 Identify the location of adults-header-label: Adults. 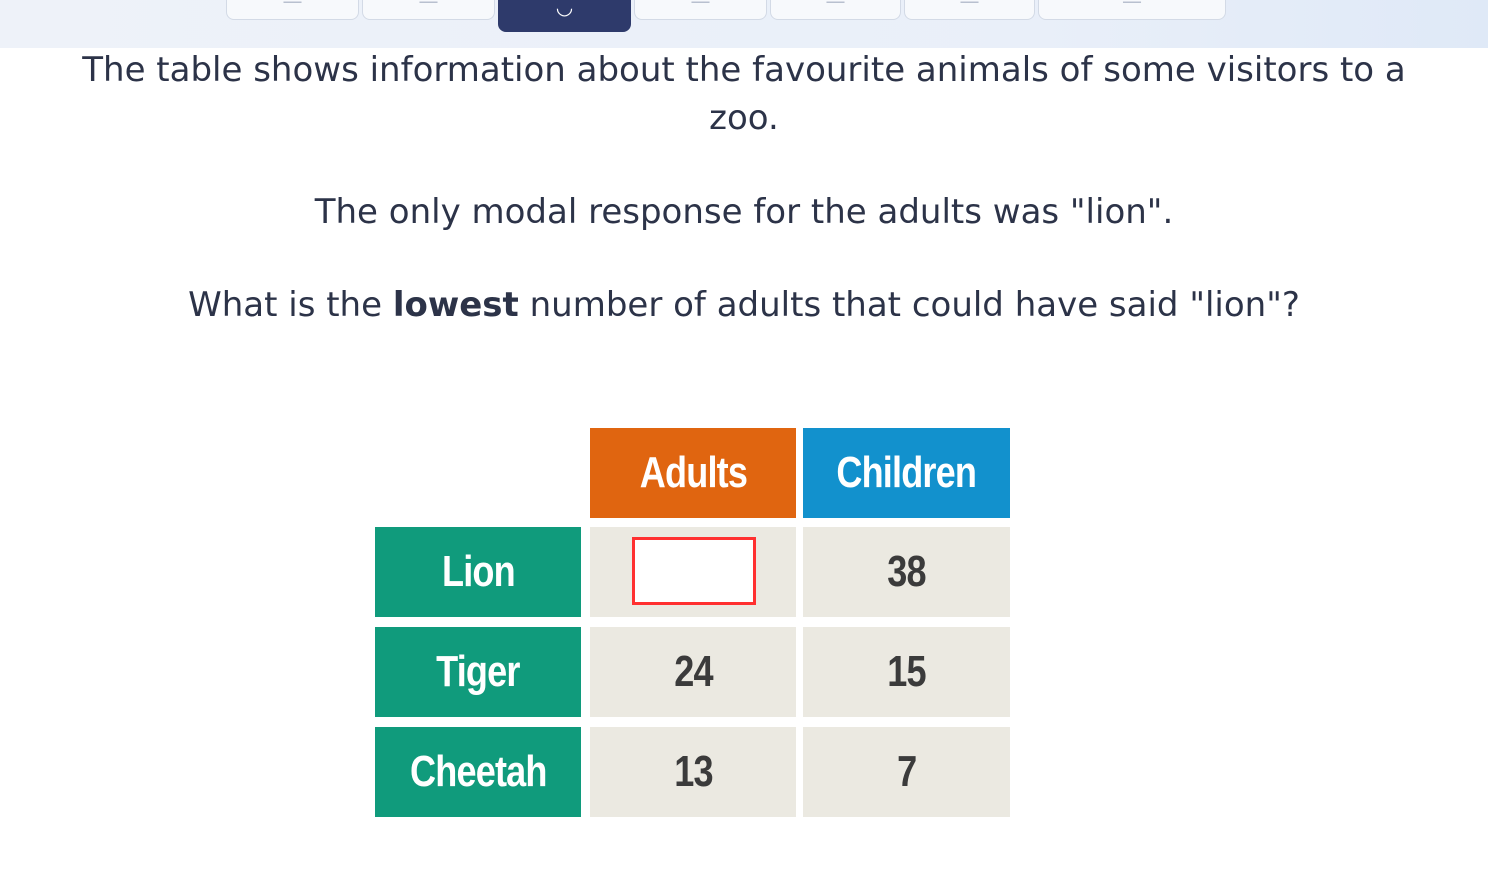
(693, 472).